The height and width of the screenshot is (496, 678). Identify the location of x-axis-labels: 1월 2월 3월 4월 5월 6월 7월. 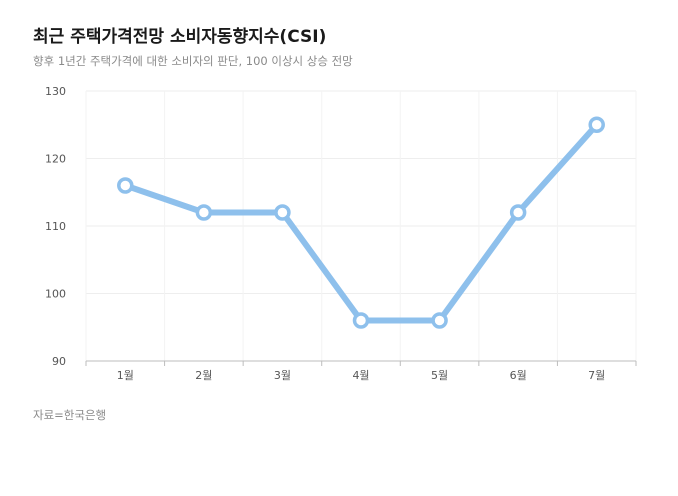
(361, 375).